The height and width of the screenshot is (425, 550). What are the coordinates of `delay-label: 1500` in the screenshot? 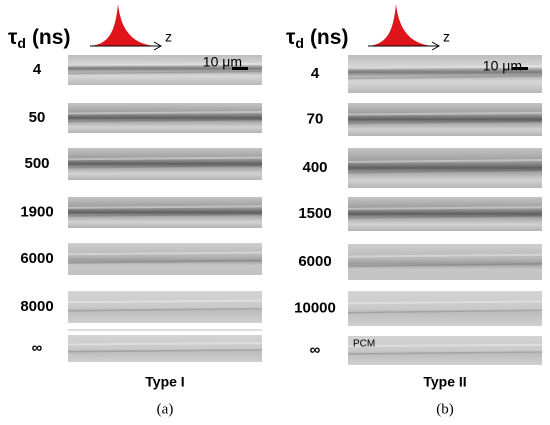 It's located at (314, 213).